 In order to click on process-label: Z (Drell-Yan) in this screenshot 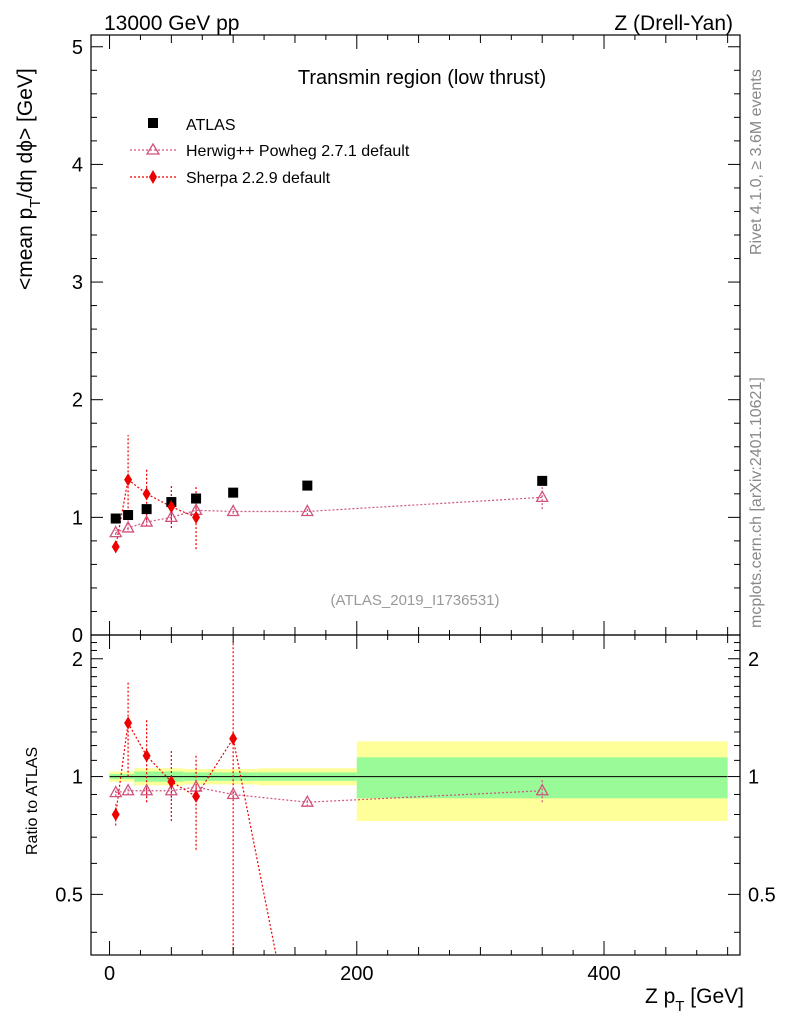, I will do `click(673, 23)`.